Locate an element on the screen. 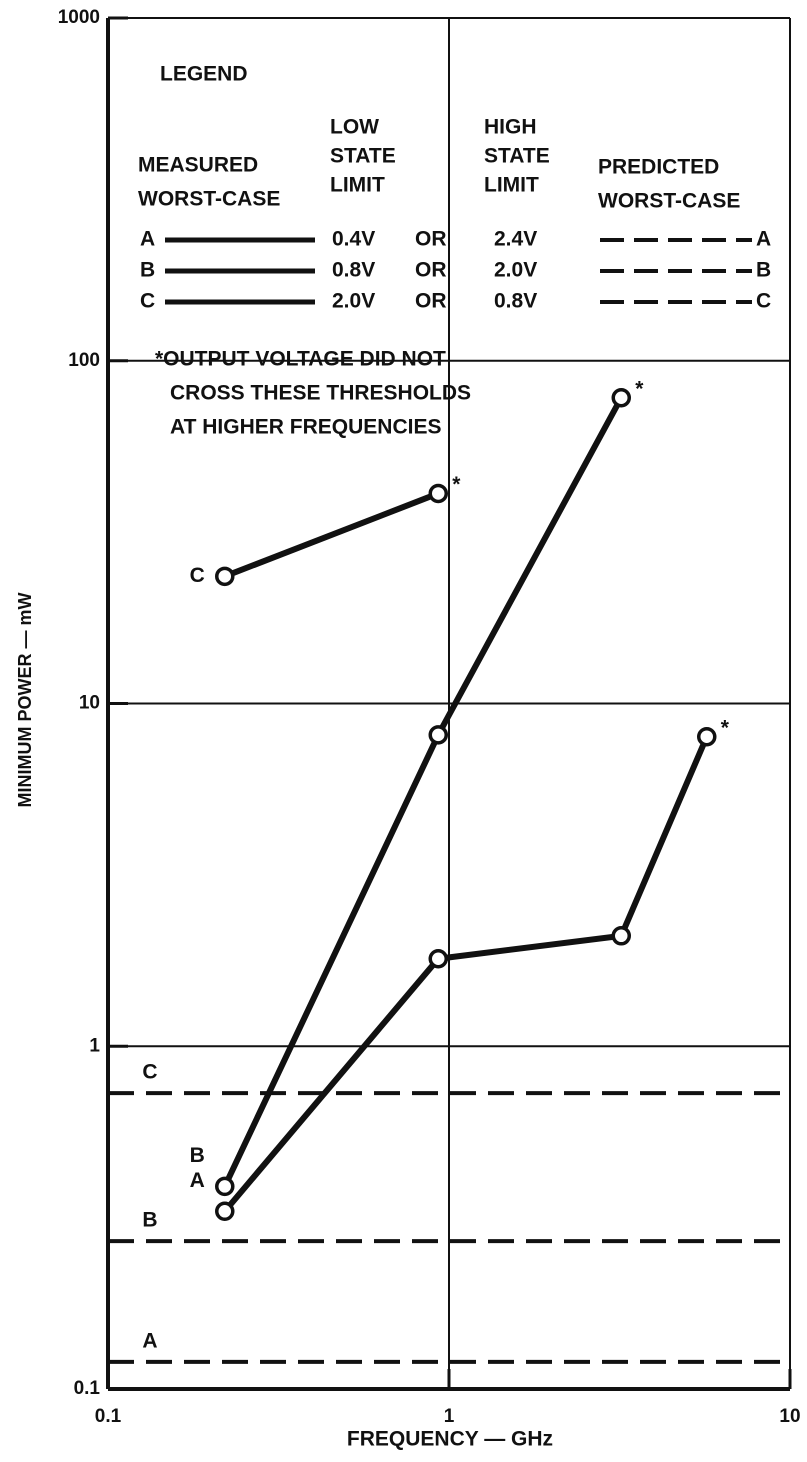 This screenshot has width=807, height=1462. legend-header: MEASURED is located at coordinates (198, 165).